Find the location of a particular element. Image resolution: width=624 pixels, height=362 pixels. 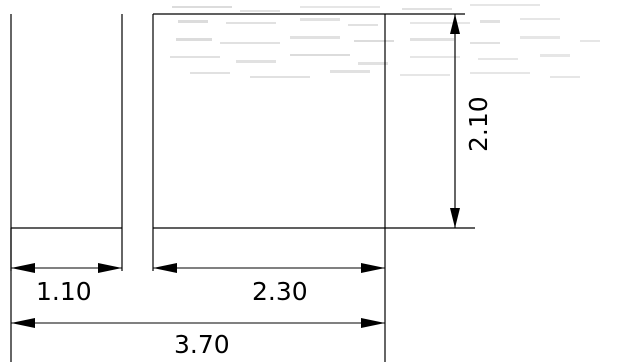

left-width-label: 1.10 is located at coordinates (64, 291).